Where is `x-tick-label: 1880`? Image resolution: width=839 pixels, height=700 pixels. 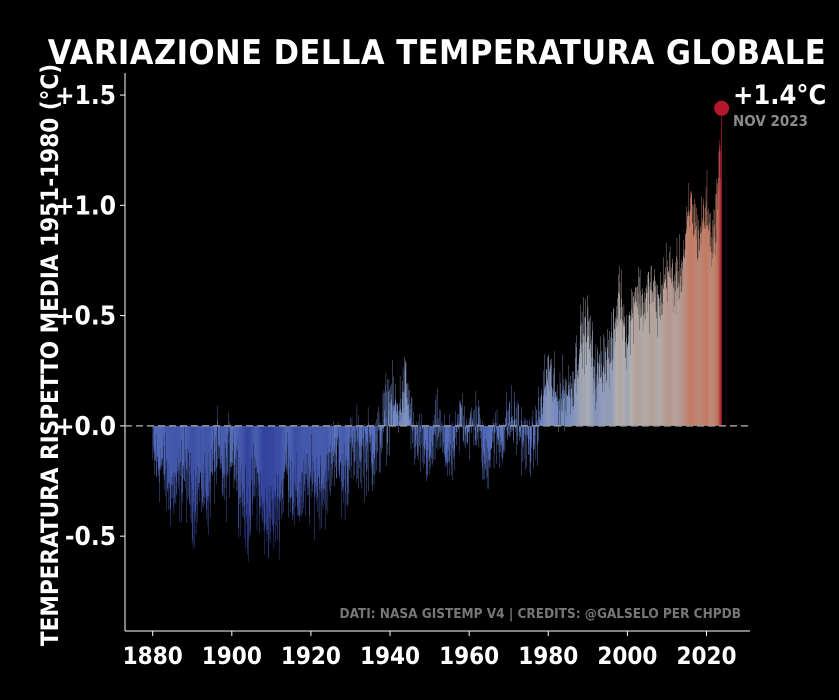
x-tick-label: 1880 is located at coordinates (153, 656).